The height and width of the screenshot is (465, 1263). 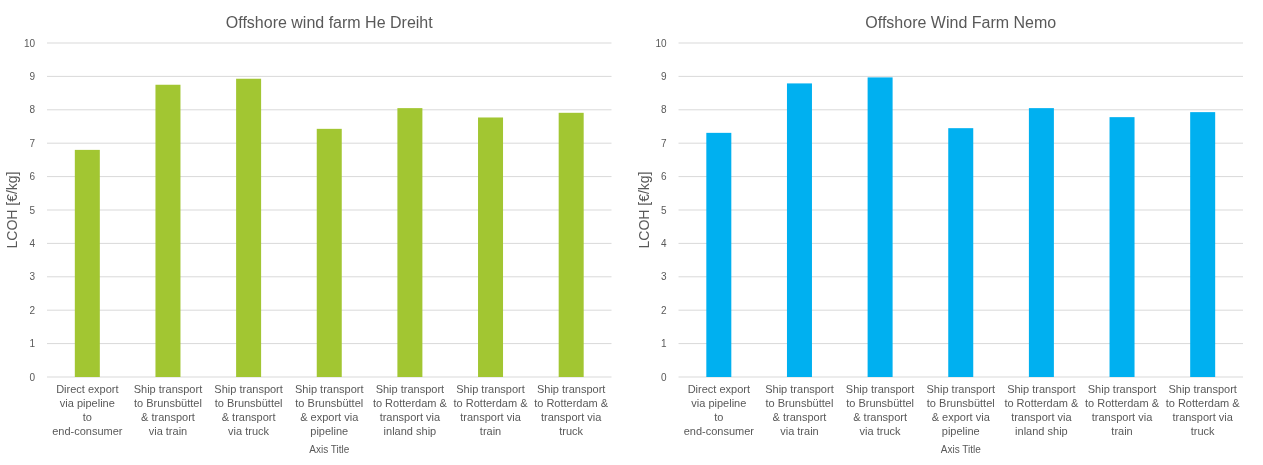 I want to click on chart-title: Offshore Wind Farm Nemo, so click(x=961, y=22).